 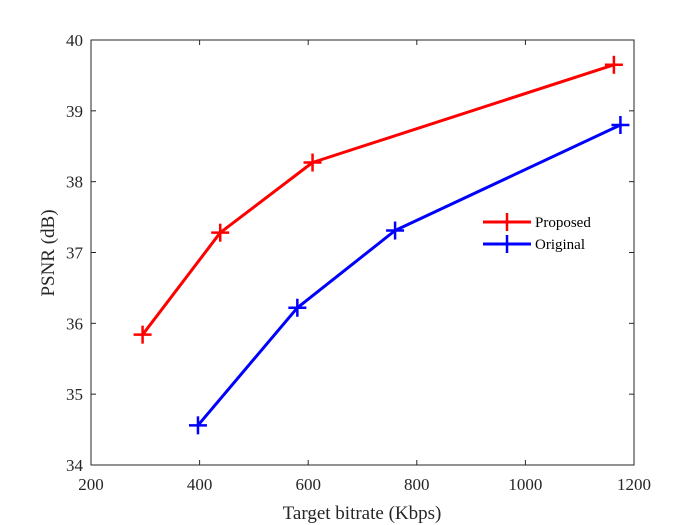 What do you see at coordinates (563, 223) in the screenshot?
I see `legend-label-proposed: Proposed` at bounding box center [563, 223].